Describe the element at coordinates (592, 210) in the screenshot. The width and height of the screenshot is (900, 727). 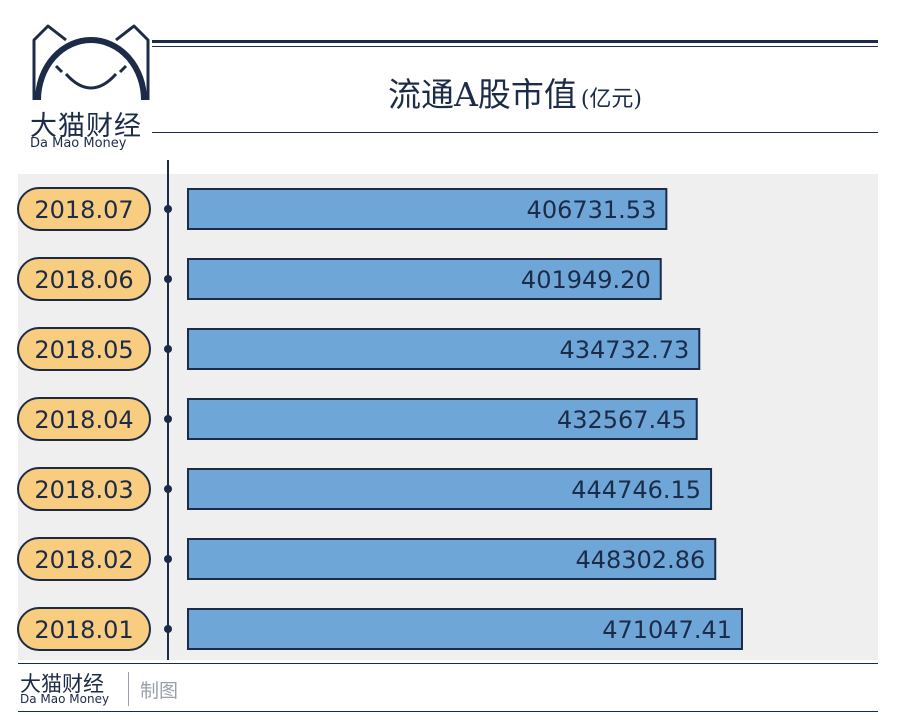
I see `bar-value-label: 406731.53` at that location.